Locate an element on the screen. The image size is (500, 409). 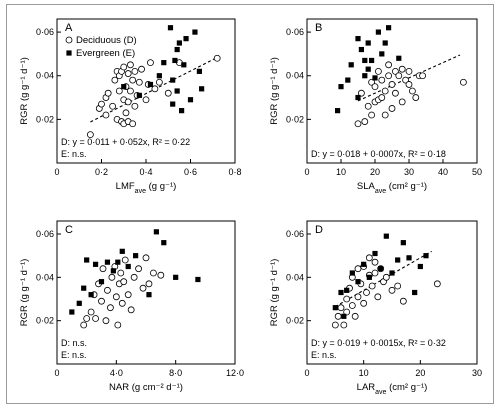
x-tick-label: 8·0 is located at coordinates (175, 373).